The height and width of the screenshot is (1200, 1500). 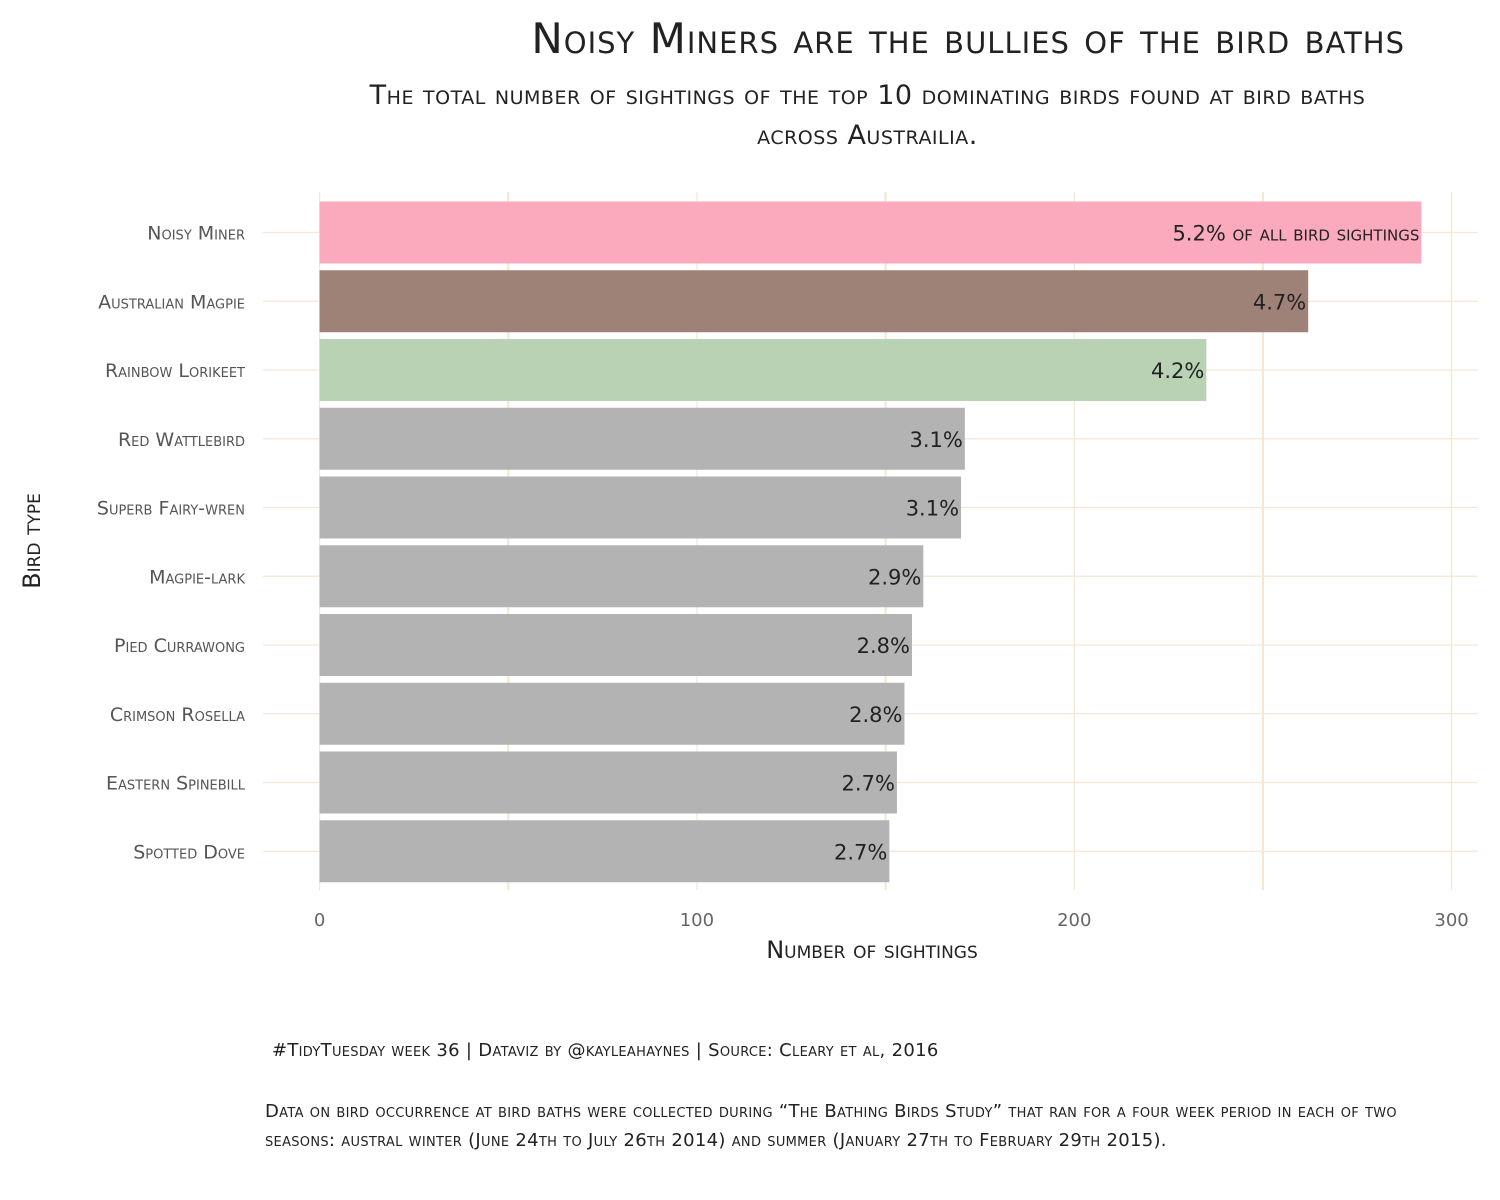 What do you see at coordinates (894, 577) in the screenshot?
I see `bar-label: 2.9%` at bounding box center [894, 577].